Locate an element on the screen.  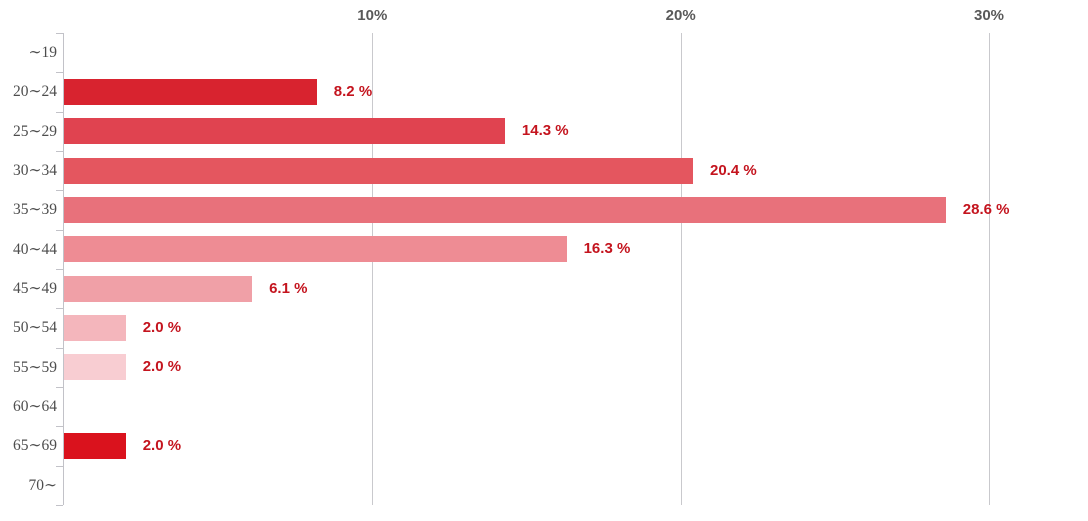
category-label: 50∼54 is located at coordinates (35, 328).